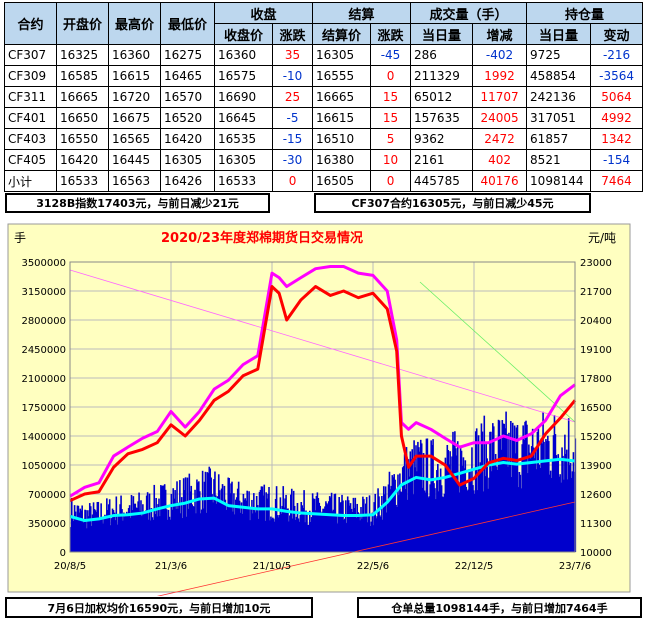 The height and width of the screenshot is (624, 649). I want to click on table-cell: 16305, so click(243, 160).